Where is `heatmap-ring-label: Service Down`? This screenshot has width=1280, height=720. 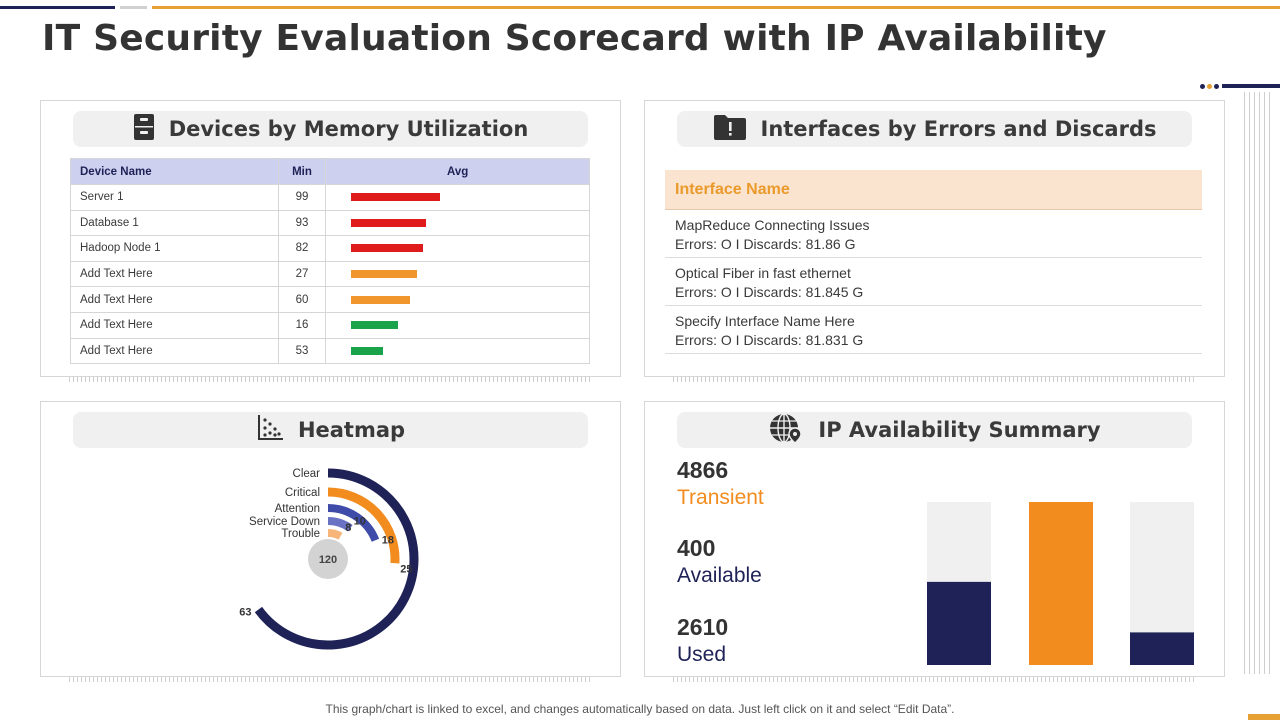
heatmap-ring-label: Service Down is located at coordinates (284, 522).